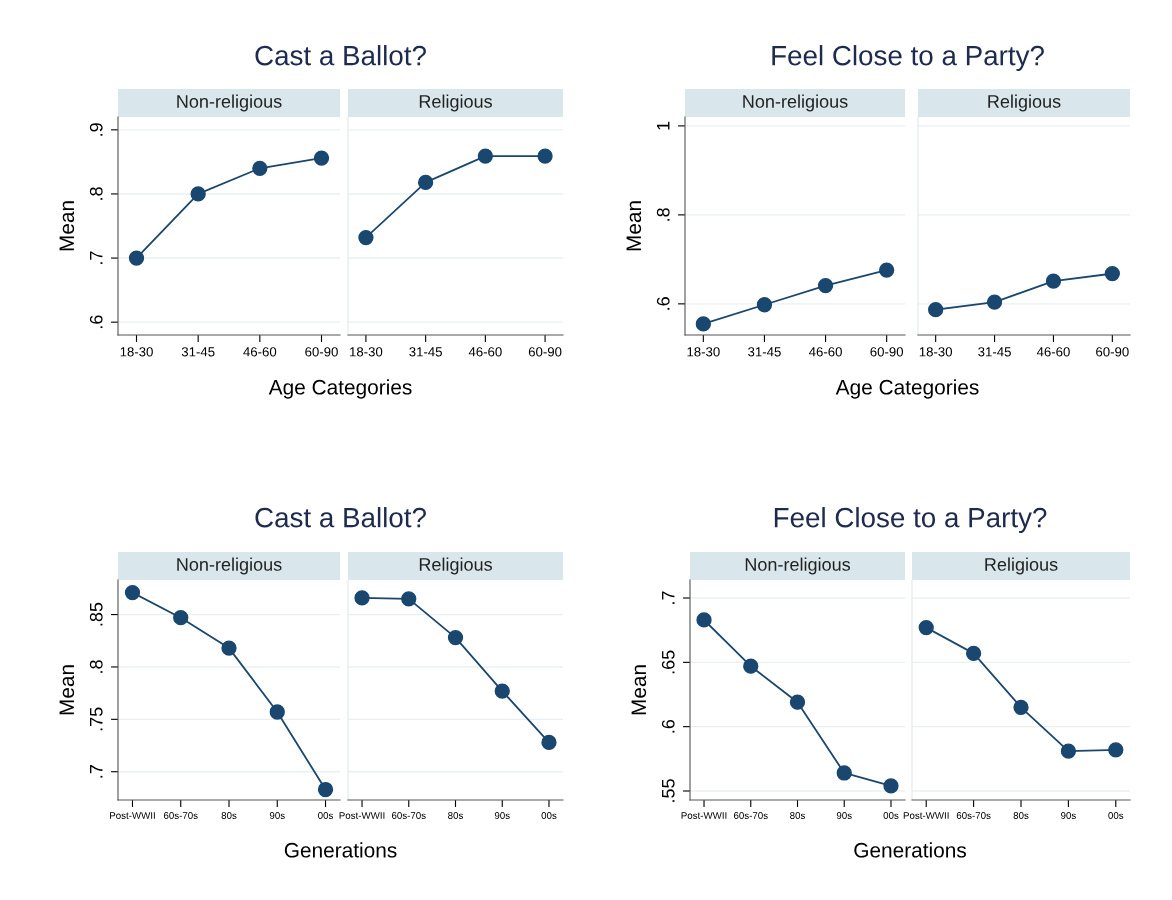  I want to click on y-tick-label: .55, so click(668, 790).